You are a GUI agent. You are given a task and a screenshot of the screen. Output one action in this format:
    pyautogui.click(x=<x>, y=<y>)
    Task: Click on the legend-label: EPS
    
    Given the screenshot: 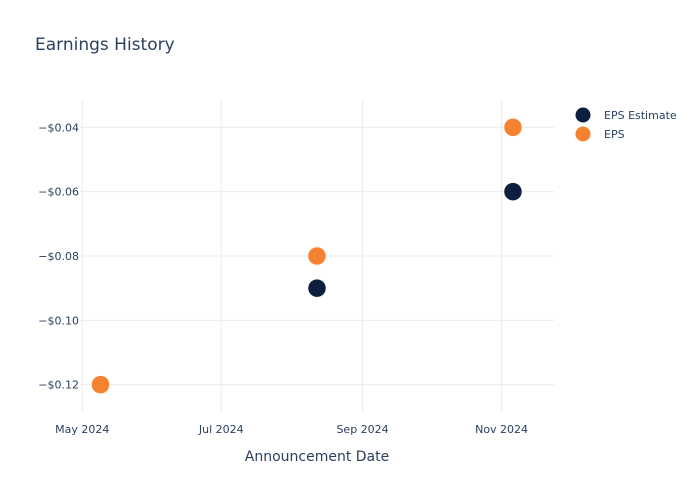 What is the action you would take?
    pyautogui.click(x=614, y=134)
    